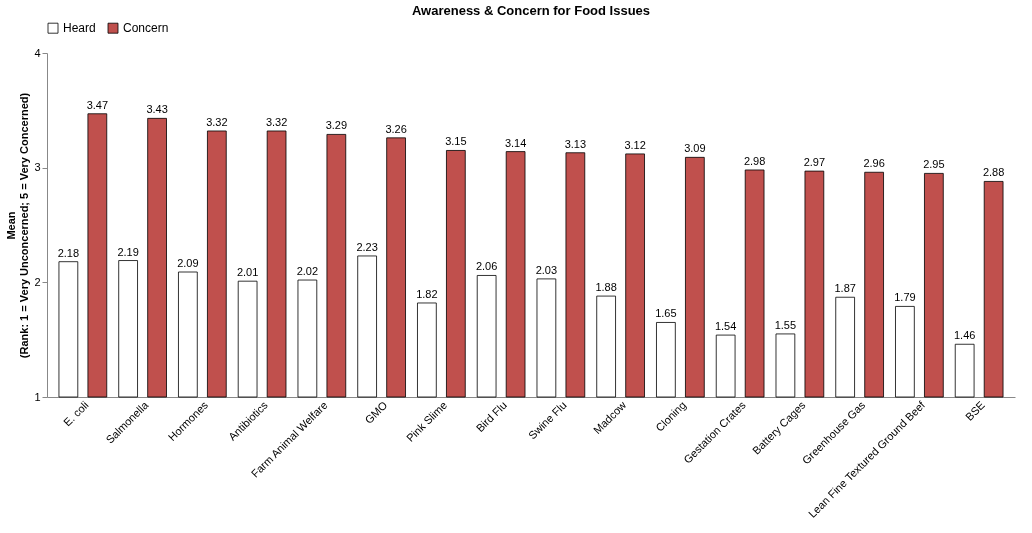  I want to click on legend-label: Heard, so click(79, 28).